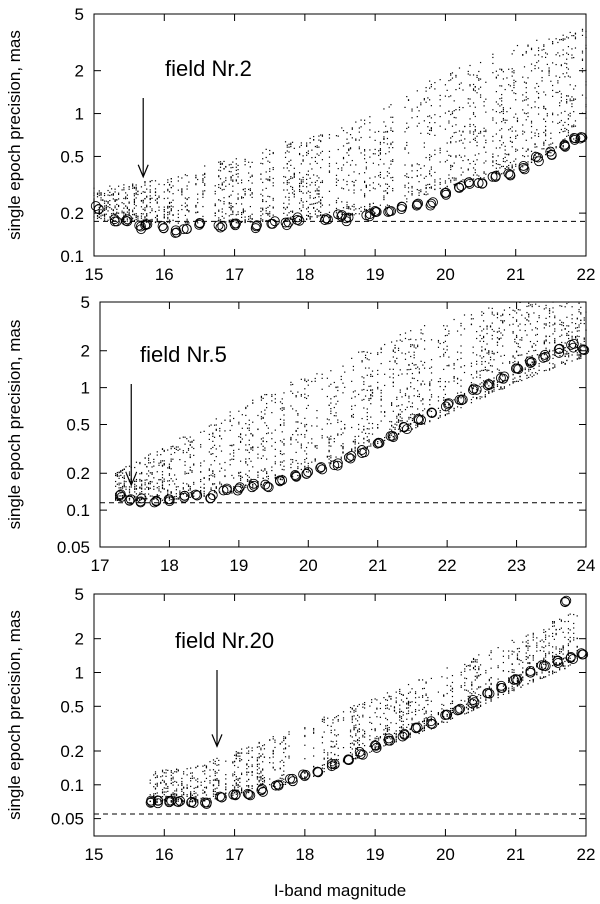  Describe the element at coordinates (515, 854) in the screenshot. I see `x-tick-label: 21` at that location.